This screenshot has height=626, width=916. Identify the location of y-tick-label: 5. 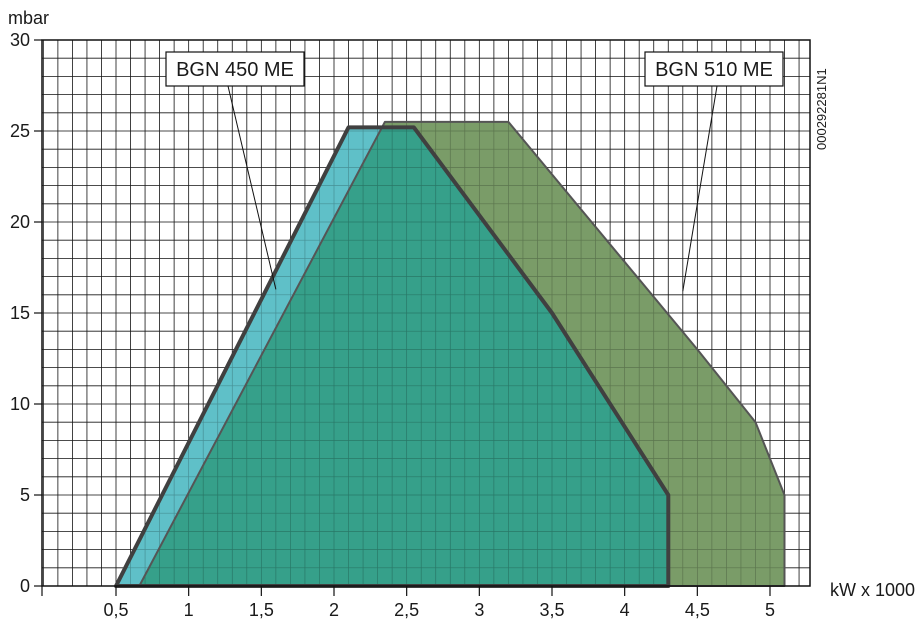
(25, 495).